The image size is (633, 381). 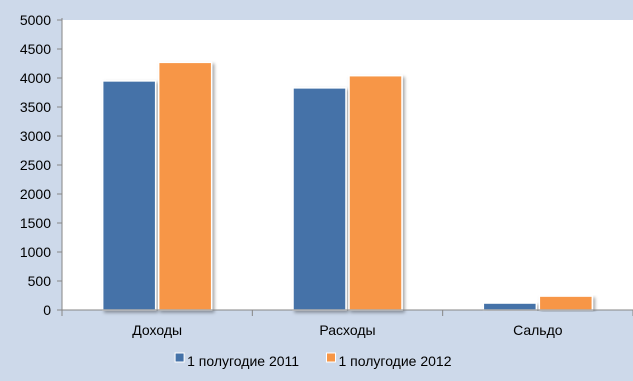 I want to click on y-tick-label: 4500, so click(x=35, y=49).